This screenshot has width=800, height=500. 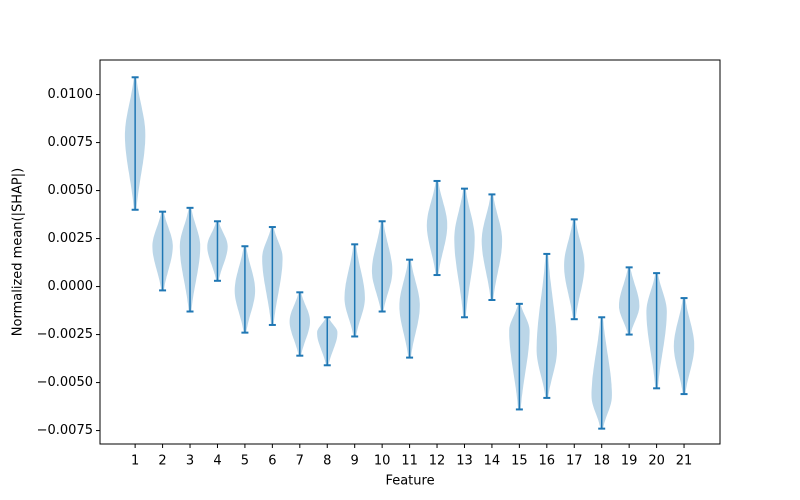 I want to click on x-tick-label: 1, so click(x=135, y=461).